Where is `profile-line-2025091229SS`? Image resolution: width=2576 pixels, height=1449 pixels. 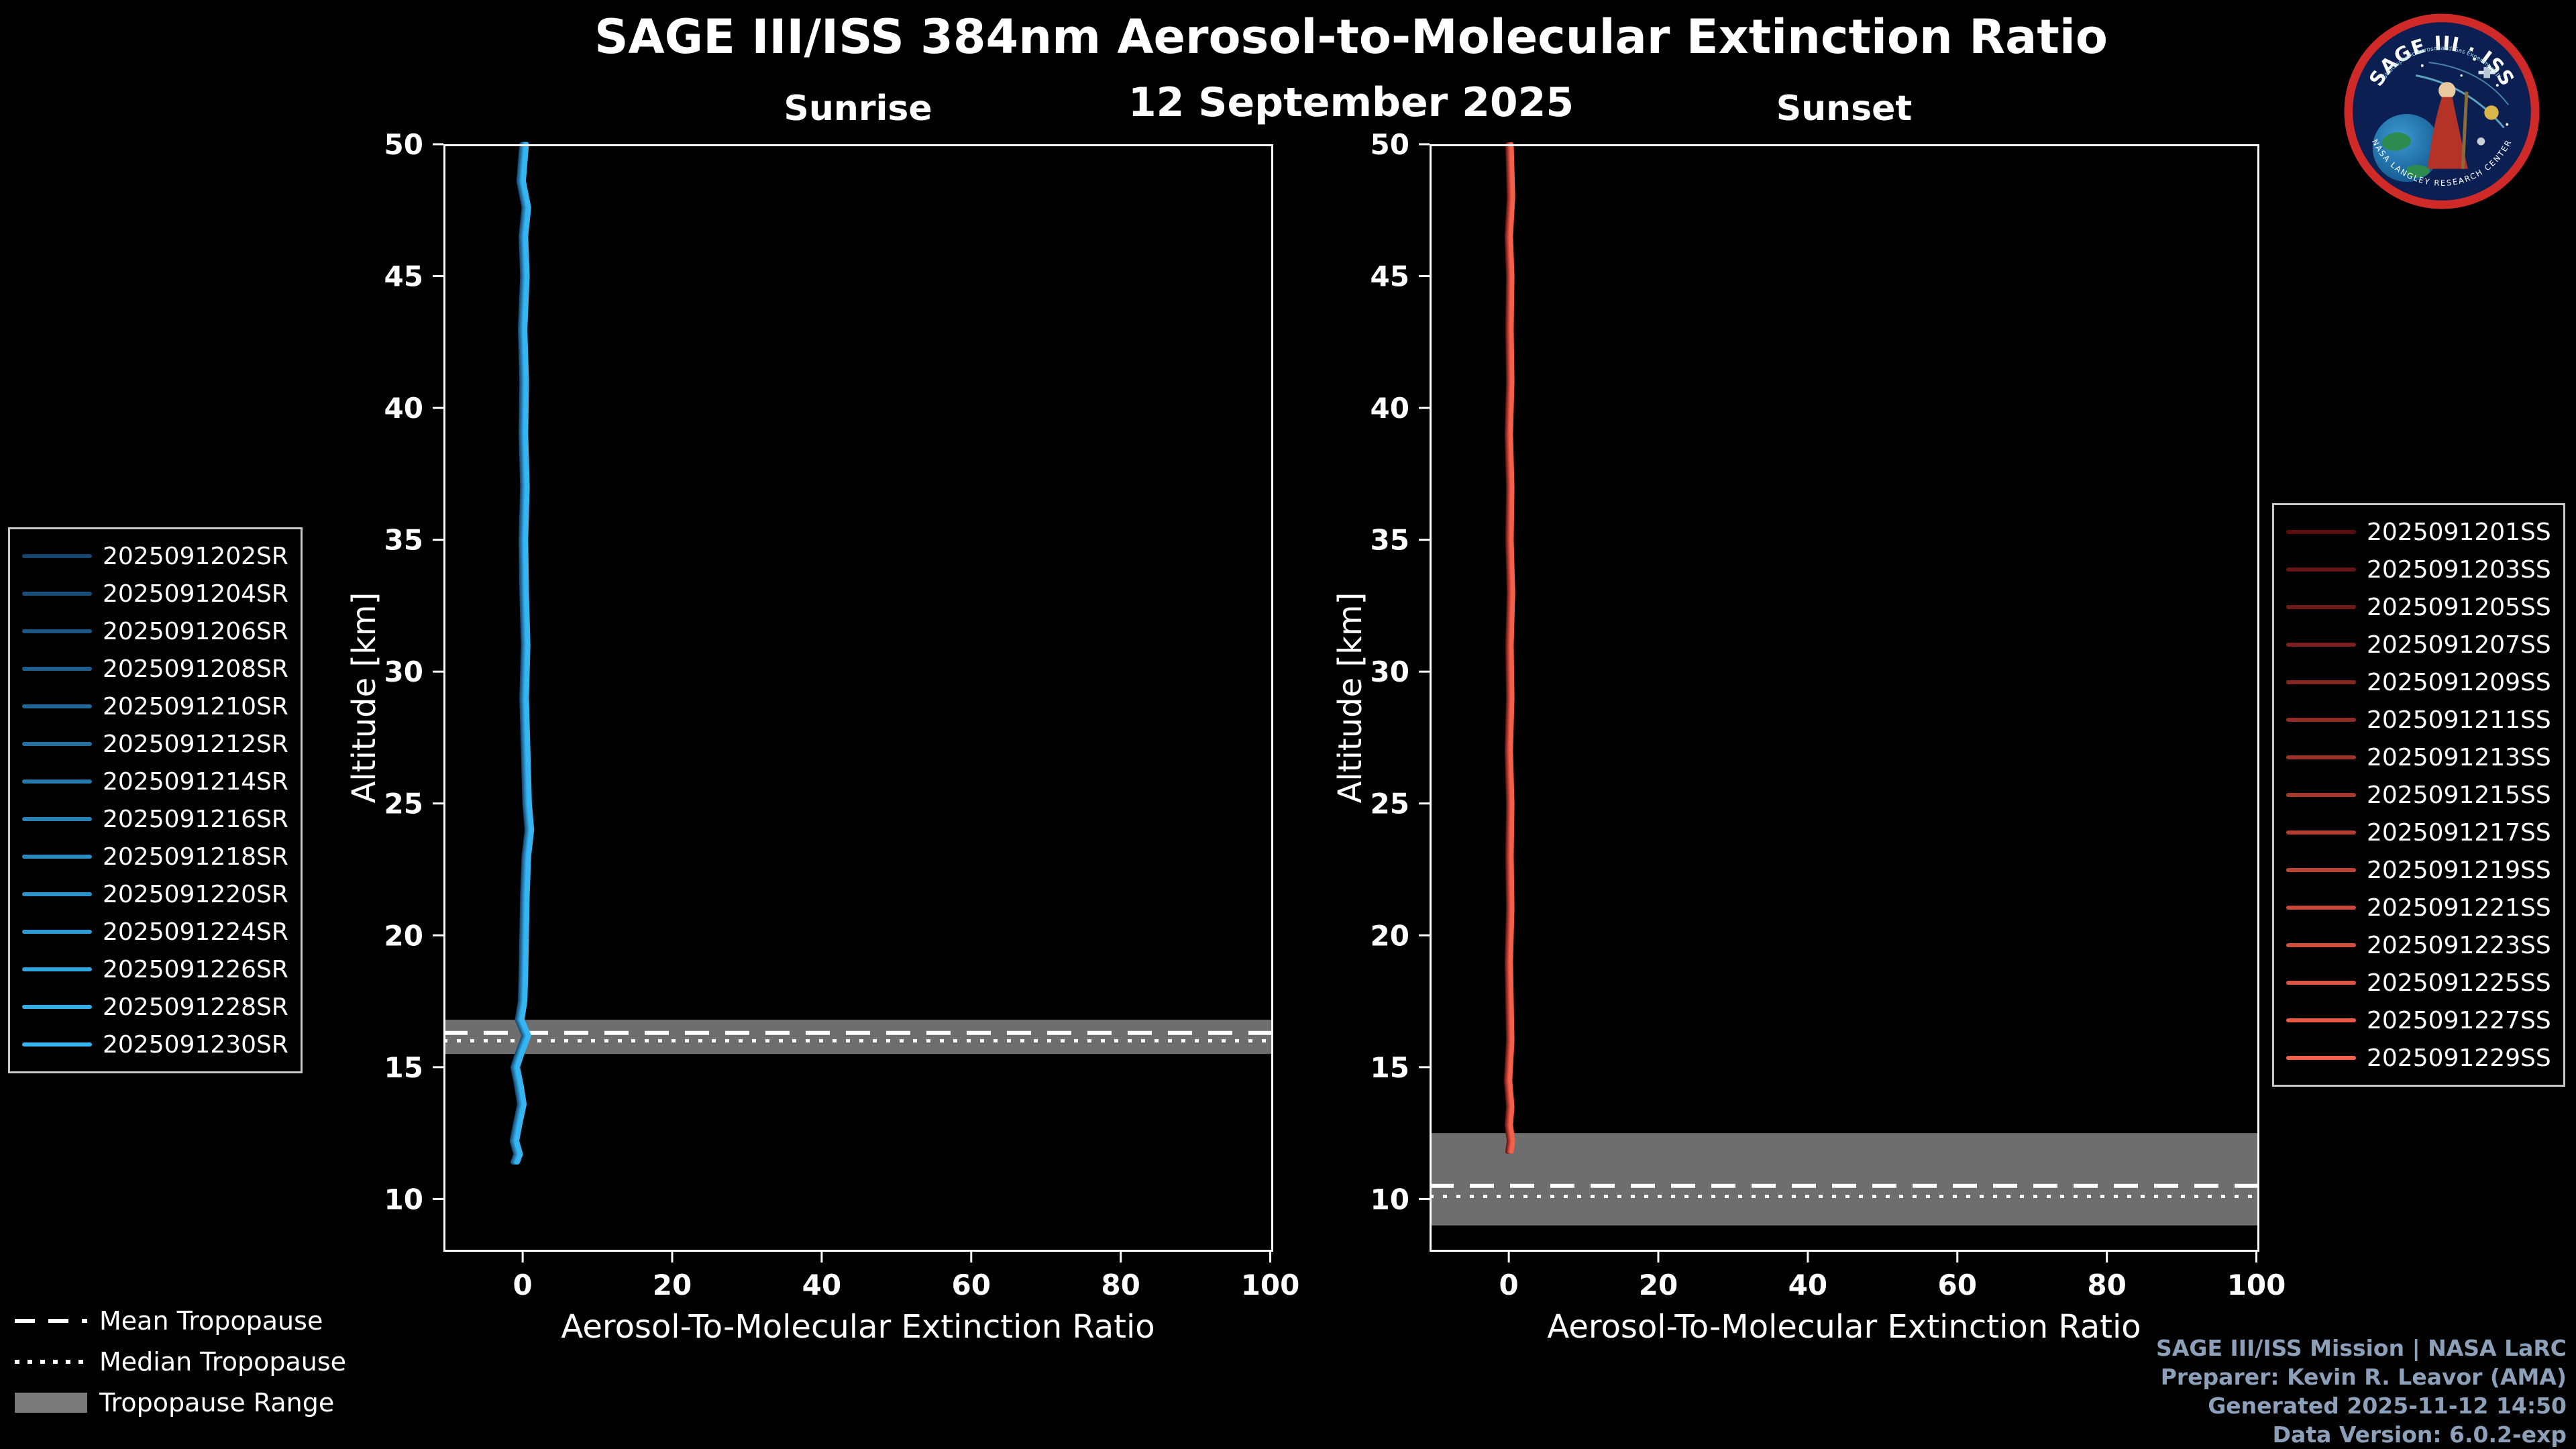 profile-line-2025091229SS is located at coordinates (1511, 648).